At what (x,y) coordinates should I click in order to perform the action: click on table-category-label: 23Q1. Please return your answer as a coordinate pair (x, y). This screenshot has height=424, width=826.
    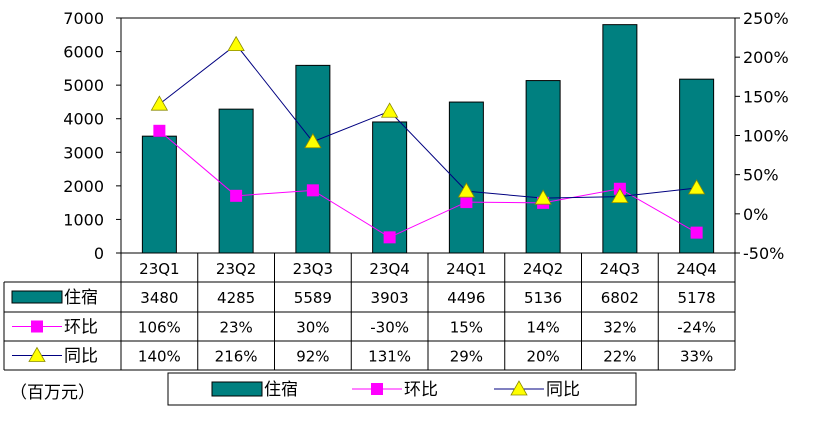
    Looking at the image, I should click on (159, 269).